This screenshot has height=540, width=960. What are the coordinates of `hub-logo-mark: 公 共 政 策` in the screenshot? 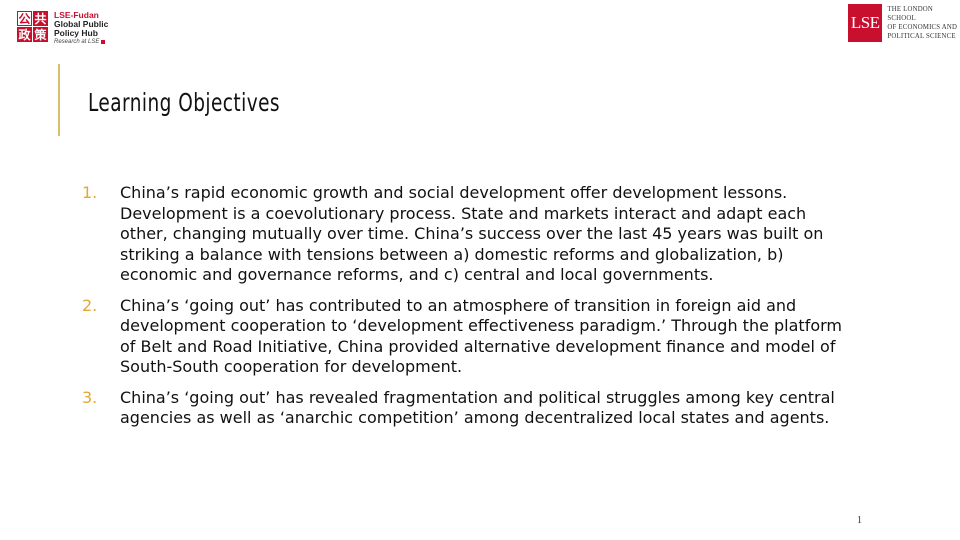 It's located at (32, 26).